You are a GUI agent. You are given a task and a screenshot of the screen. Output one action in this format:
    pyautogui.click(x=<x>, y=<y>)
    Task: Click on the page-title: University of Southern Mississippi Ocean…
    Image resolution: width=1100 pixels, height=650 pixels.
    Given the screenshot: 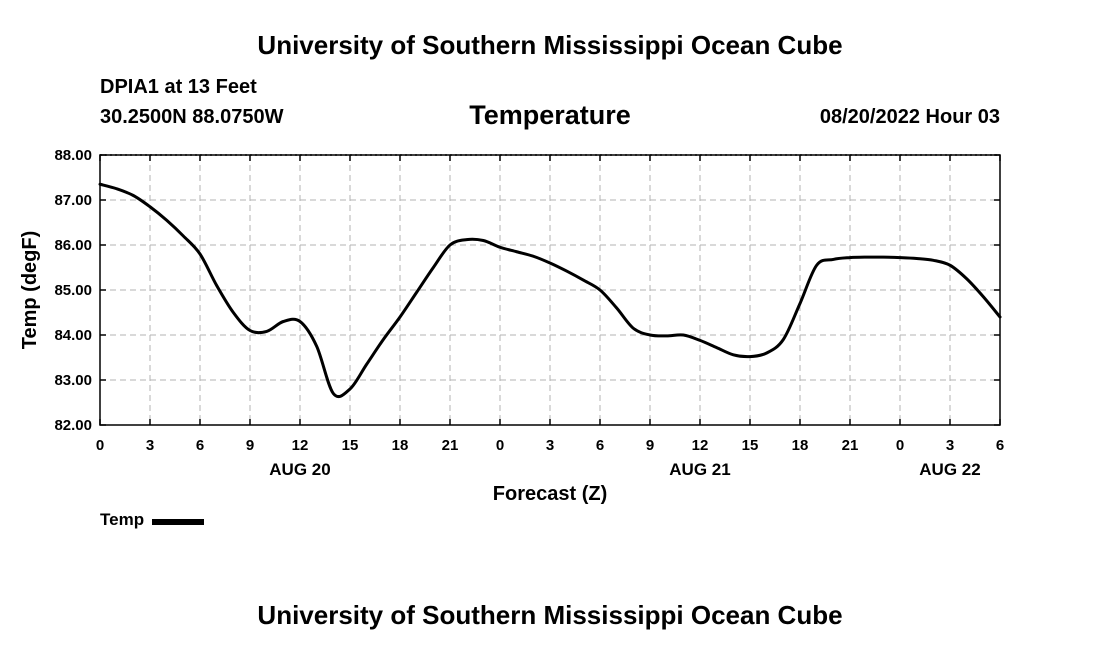 What is the action you would take?
    pyautogui.click(x=550, y=45)
    